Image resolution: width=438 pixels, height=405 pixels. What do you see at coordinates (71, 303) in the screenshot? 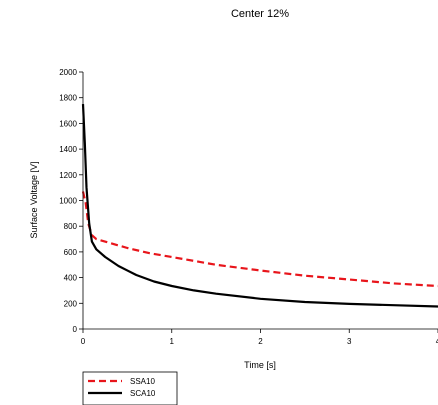
I see `y-tick-label: 200` at bounding box center [71, 303].